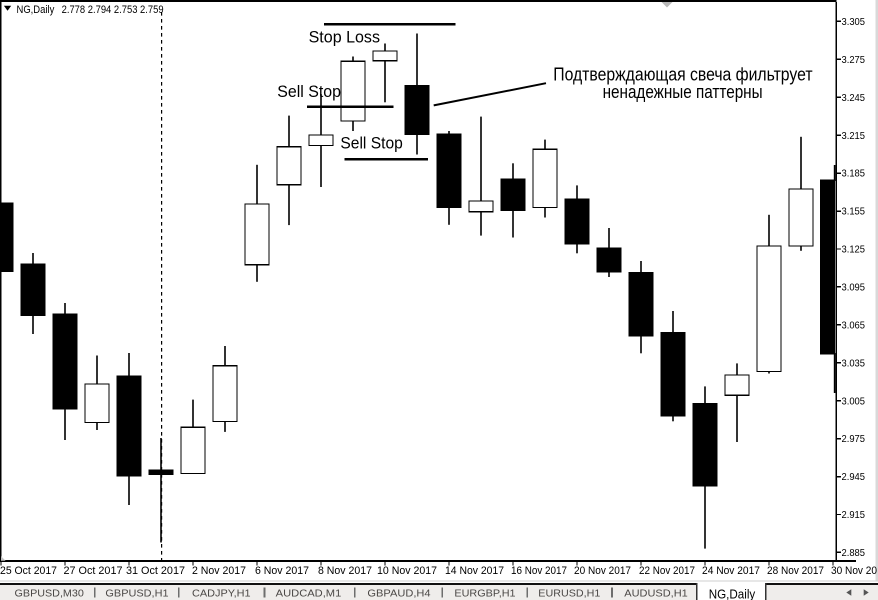  I want to click on svg-text: ненадежные паттерны, so click(683, 92).